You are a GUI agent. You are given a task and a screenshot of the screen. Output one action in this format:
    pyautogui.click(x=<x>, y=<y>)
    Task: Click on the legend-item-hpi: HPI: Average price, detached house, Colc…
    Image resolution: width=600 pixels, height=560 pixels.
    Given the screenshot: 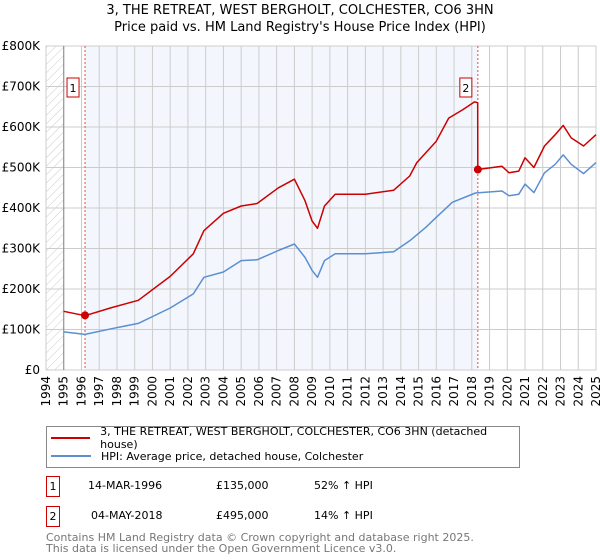 What is the action you would take?
    pyautogui.click(x=207, y=456)
    